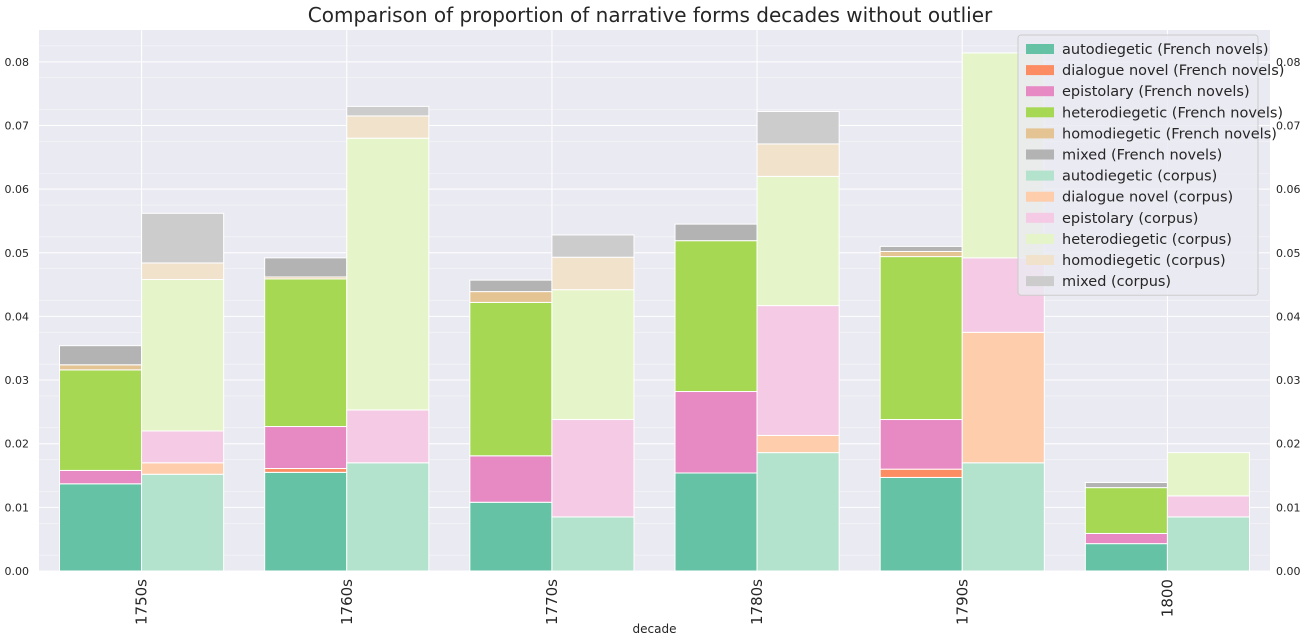 The width and height of the screenshot is (1304, 640). Describe the element at coordinates (142, 602) in the screenshot. I see `x-tick-label: 1750s` at that location.